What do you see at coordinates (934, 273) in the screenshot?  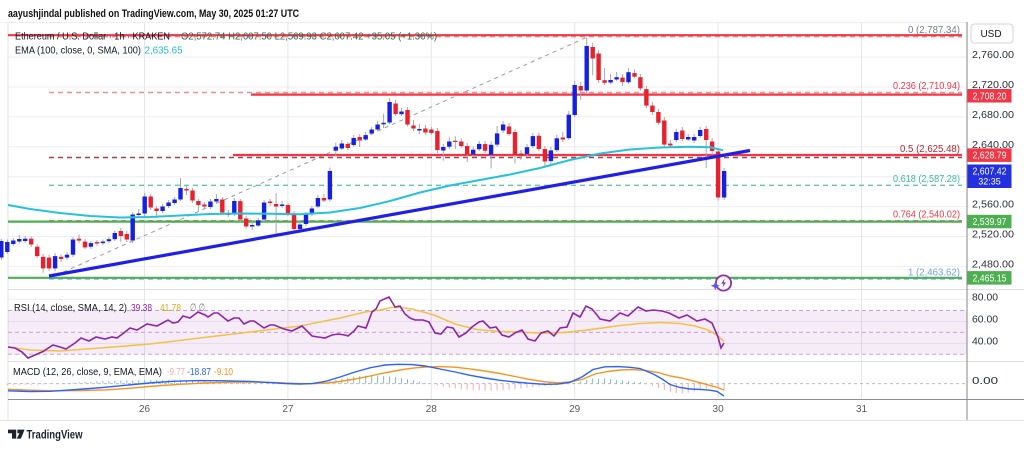 I see `svg-text: 1 (2,463.62)` at bounding box center [934, 273].